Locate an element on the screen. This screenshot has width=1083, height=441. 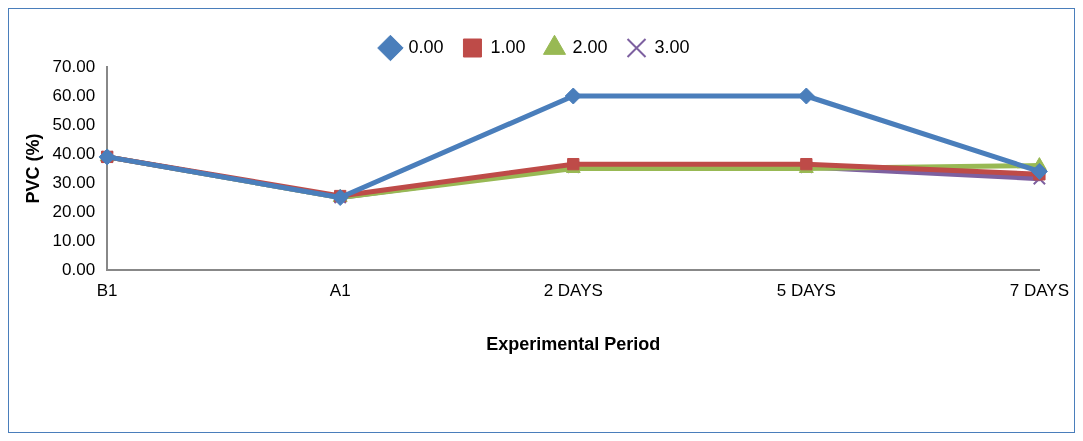
legend-label: 1.00 is located at coordinates (508, 46).